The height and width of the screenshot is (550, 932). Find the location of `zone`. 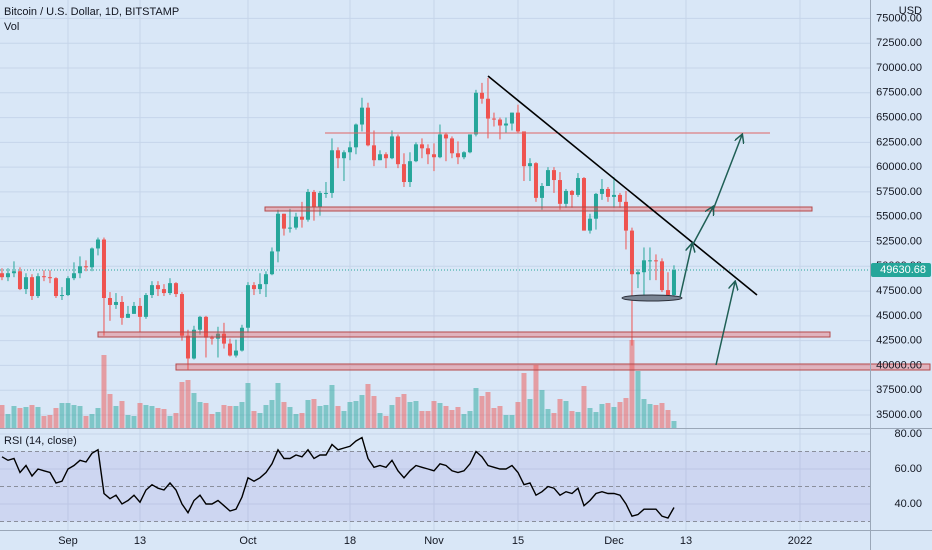

zone is located at coordinates (464, 334).